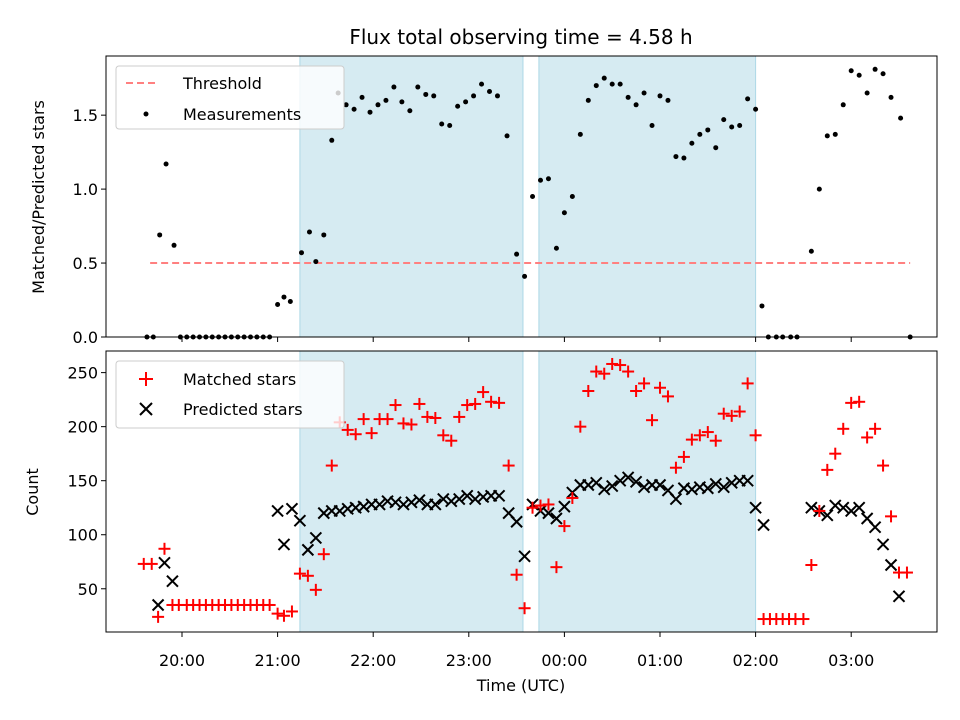 Image resolution: width=960 pixels, height=720 pixels. Describe the element at coordinates (278, 660) in the screenshot. I see `x-tick-label: 21:00` at that location.